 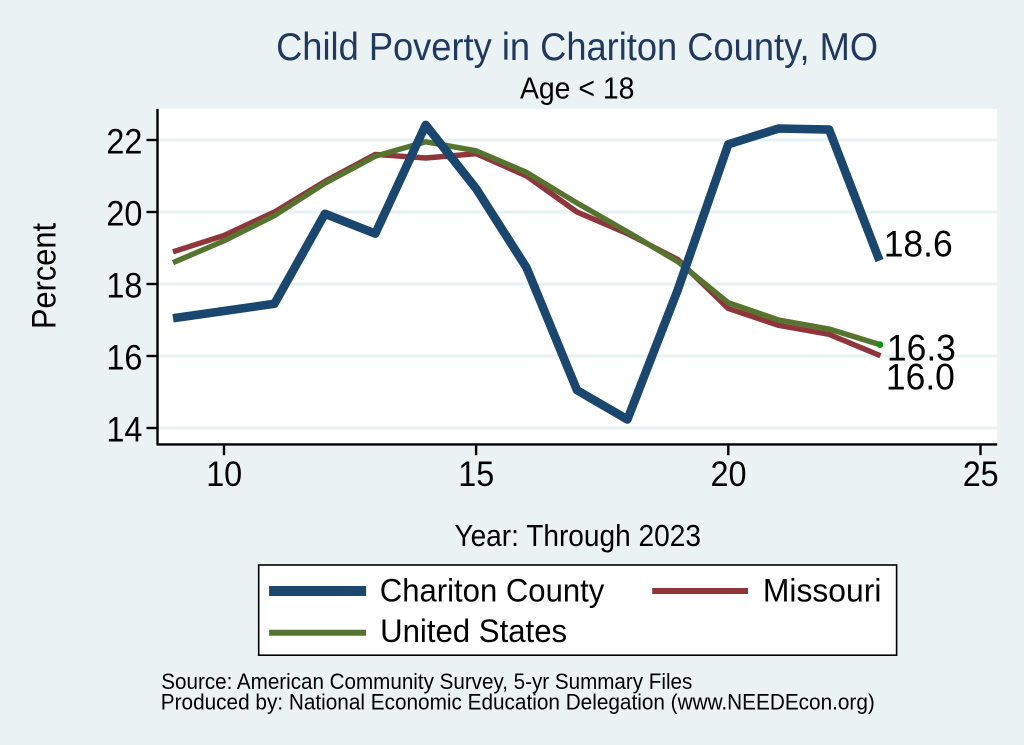 What do you see at coordinates (918, 243) in the screenshot?
I see `svg-text: 18.6` at bounding box center [918, 243].